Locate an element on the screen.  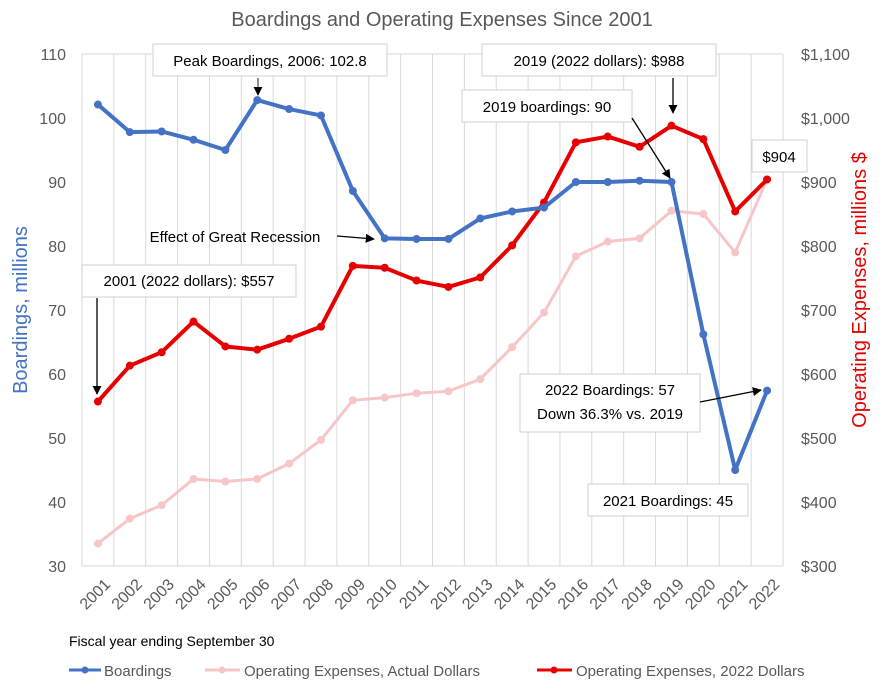
annotation-2021-boardings: 2021 Boardings: 45 is located at coordinates (668, 500).